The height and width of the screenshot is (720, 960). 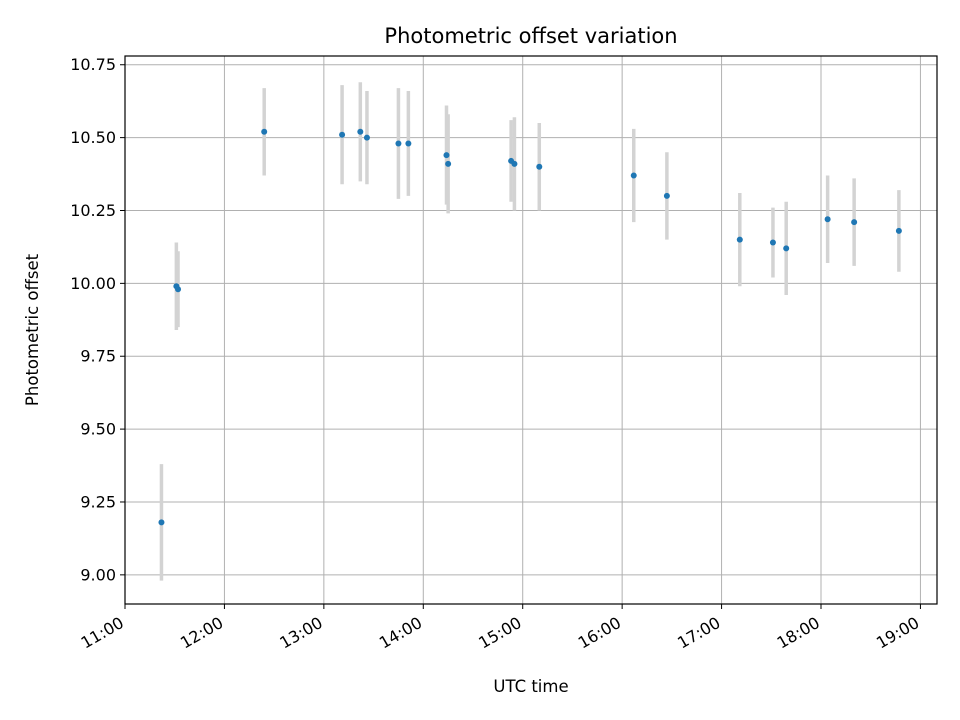 What do you see at coordinates (93, 283) in the screenshot?
I see `y-tick-label: 10.00` at bounding box center [93, 283].